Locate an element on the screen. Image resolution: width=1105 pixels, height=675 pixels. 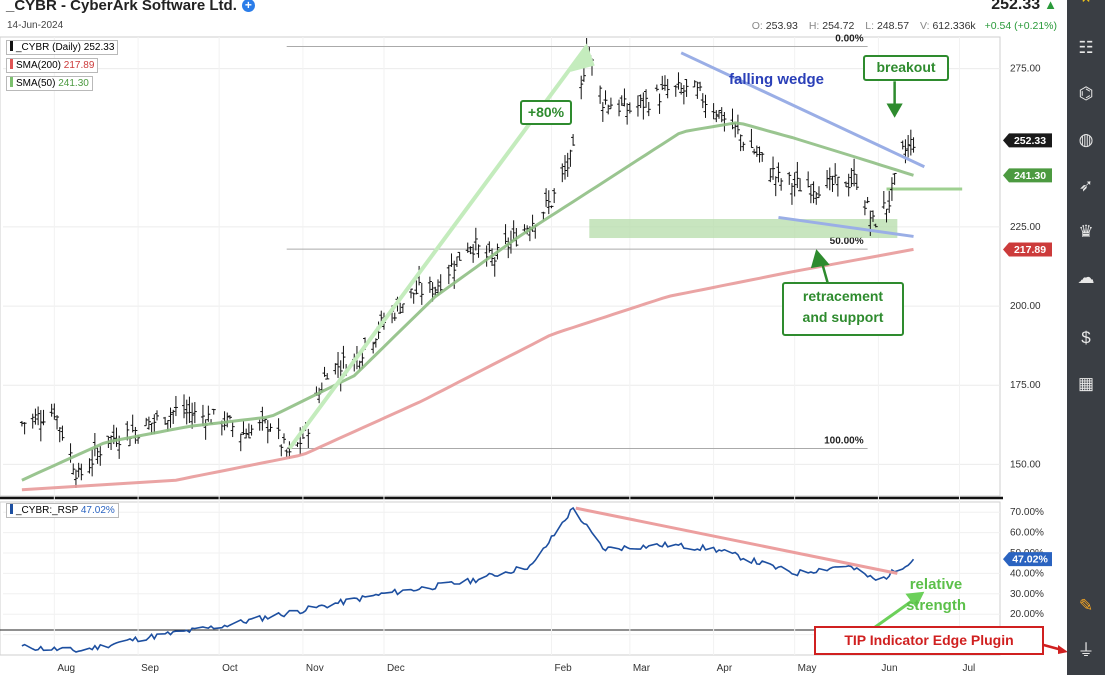
falling-wedge-label: falling wedge is located at coordinates (777, 79).